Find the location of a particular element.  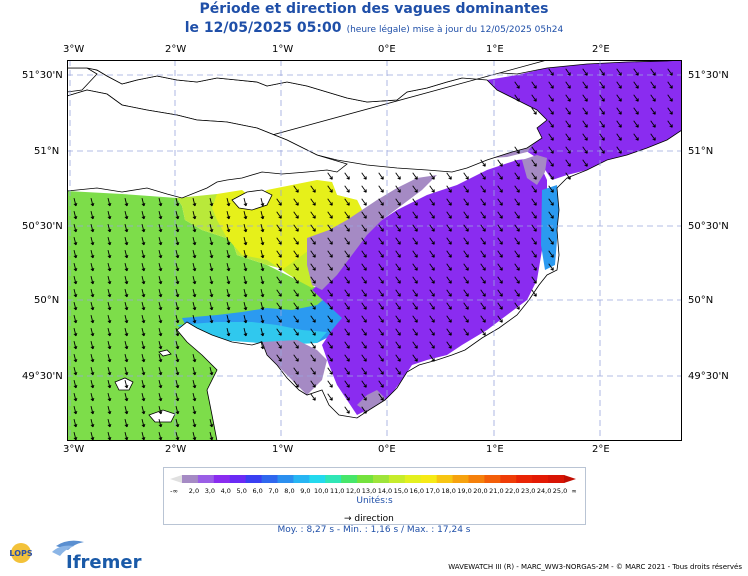

legend-tick-label: 14,0 is located at coordinates (385, 491).